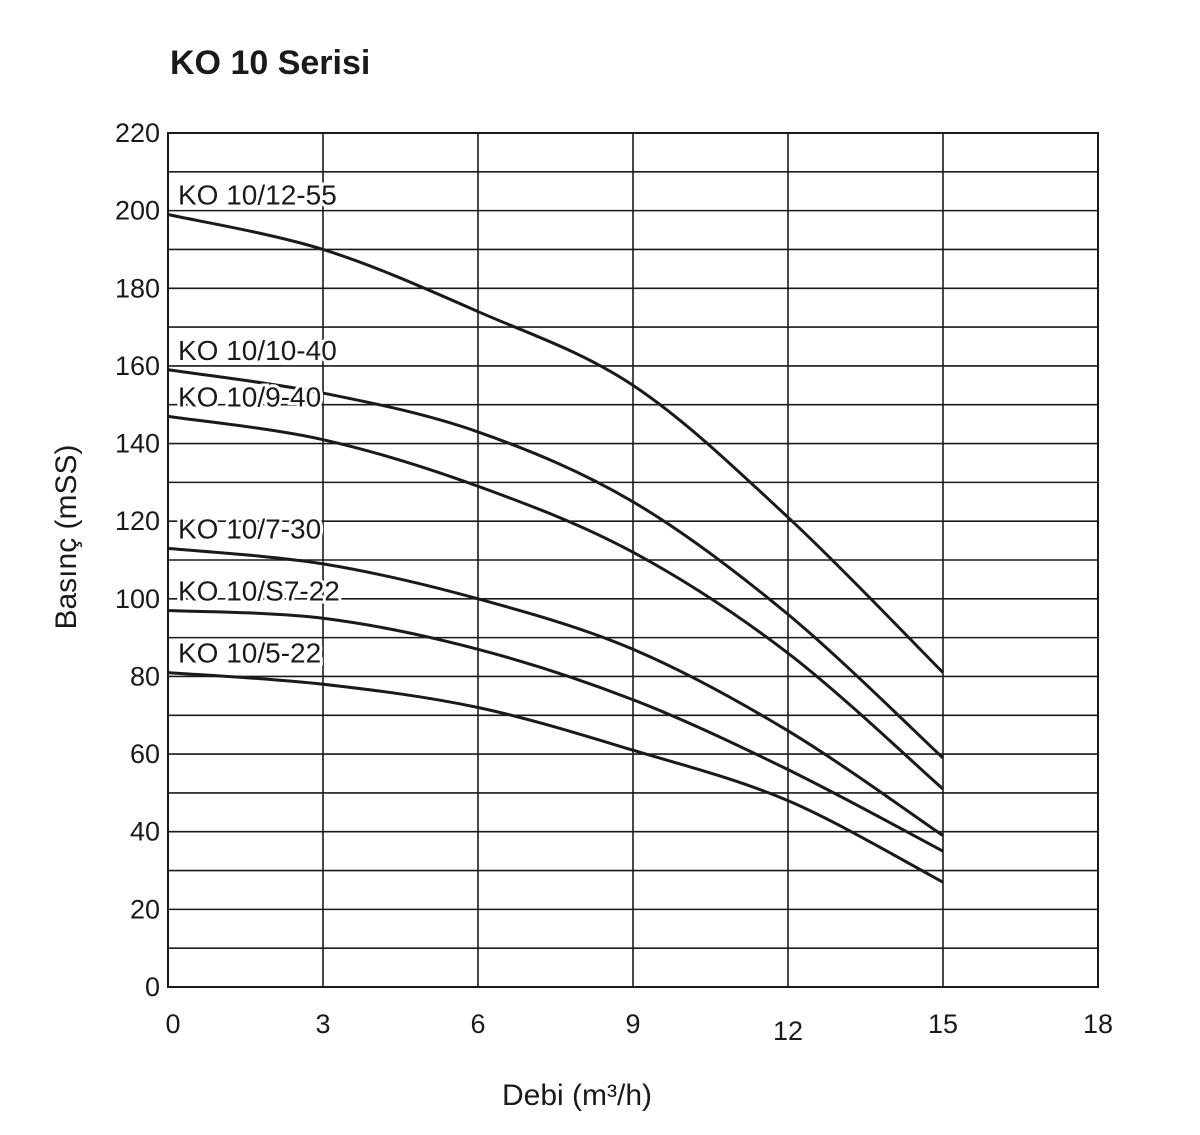  What do you see at coordinates (152, 987) in the screenshot?
I see `y-tick-label: 0` at bounding box center [152, 987].